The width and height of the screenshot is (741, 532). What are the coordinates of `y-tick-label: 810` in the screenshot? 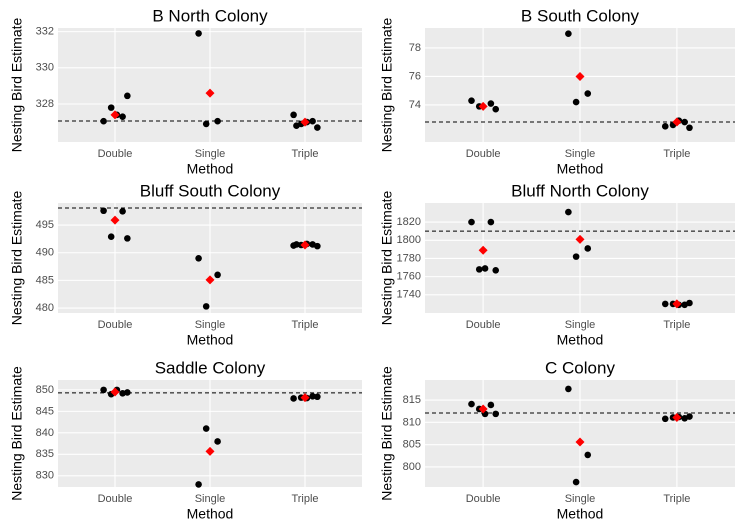 It's located at (412, 422).